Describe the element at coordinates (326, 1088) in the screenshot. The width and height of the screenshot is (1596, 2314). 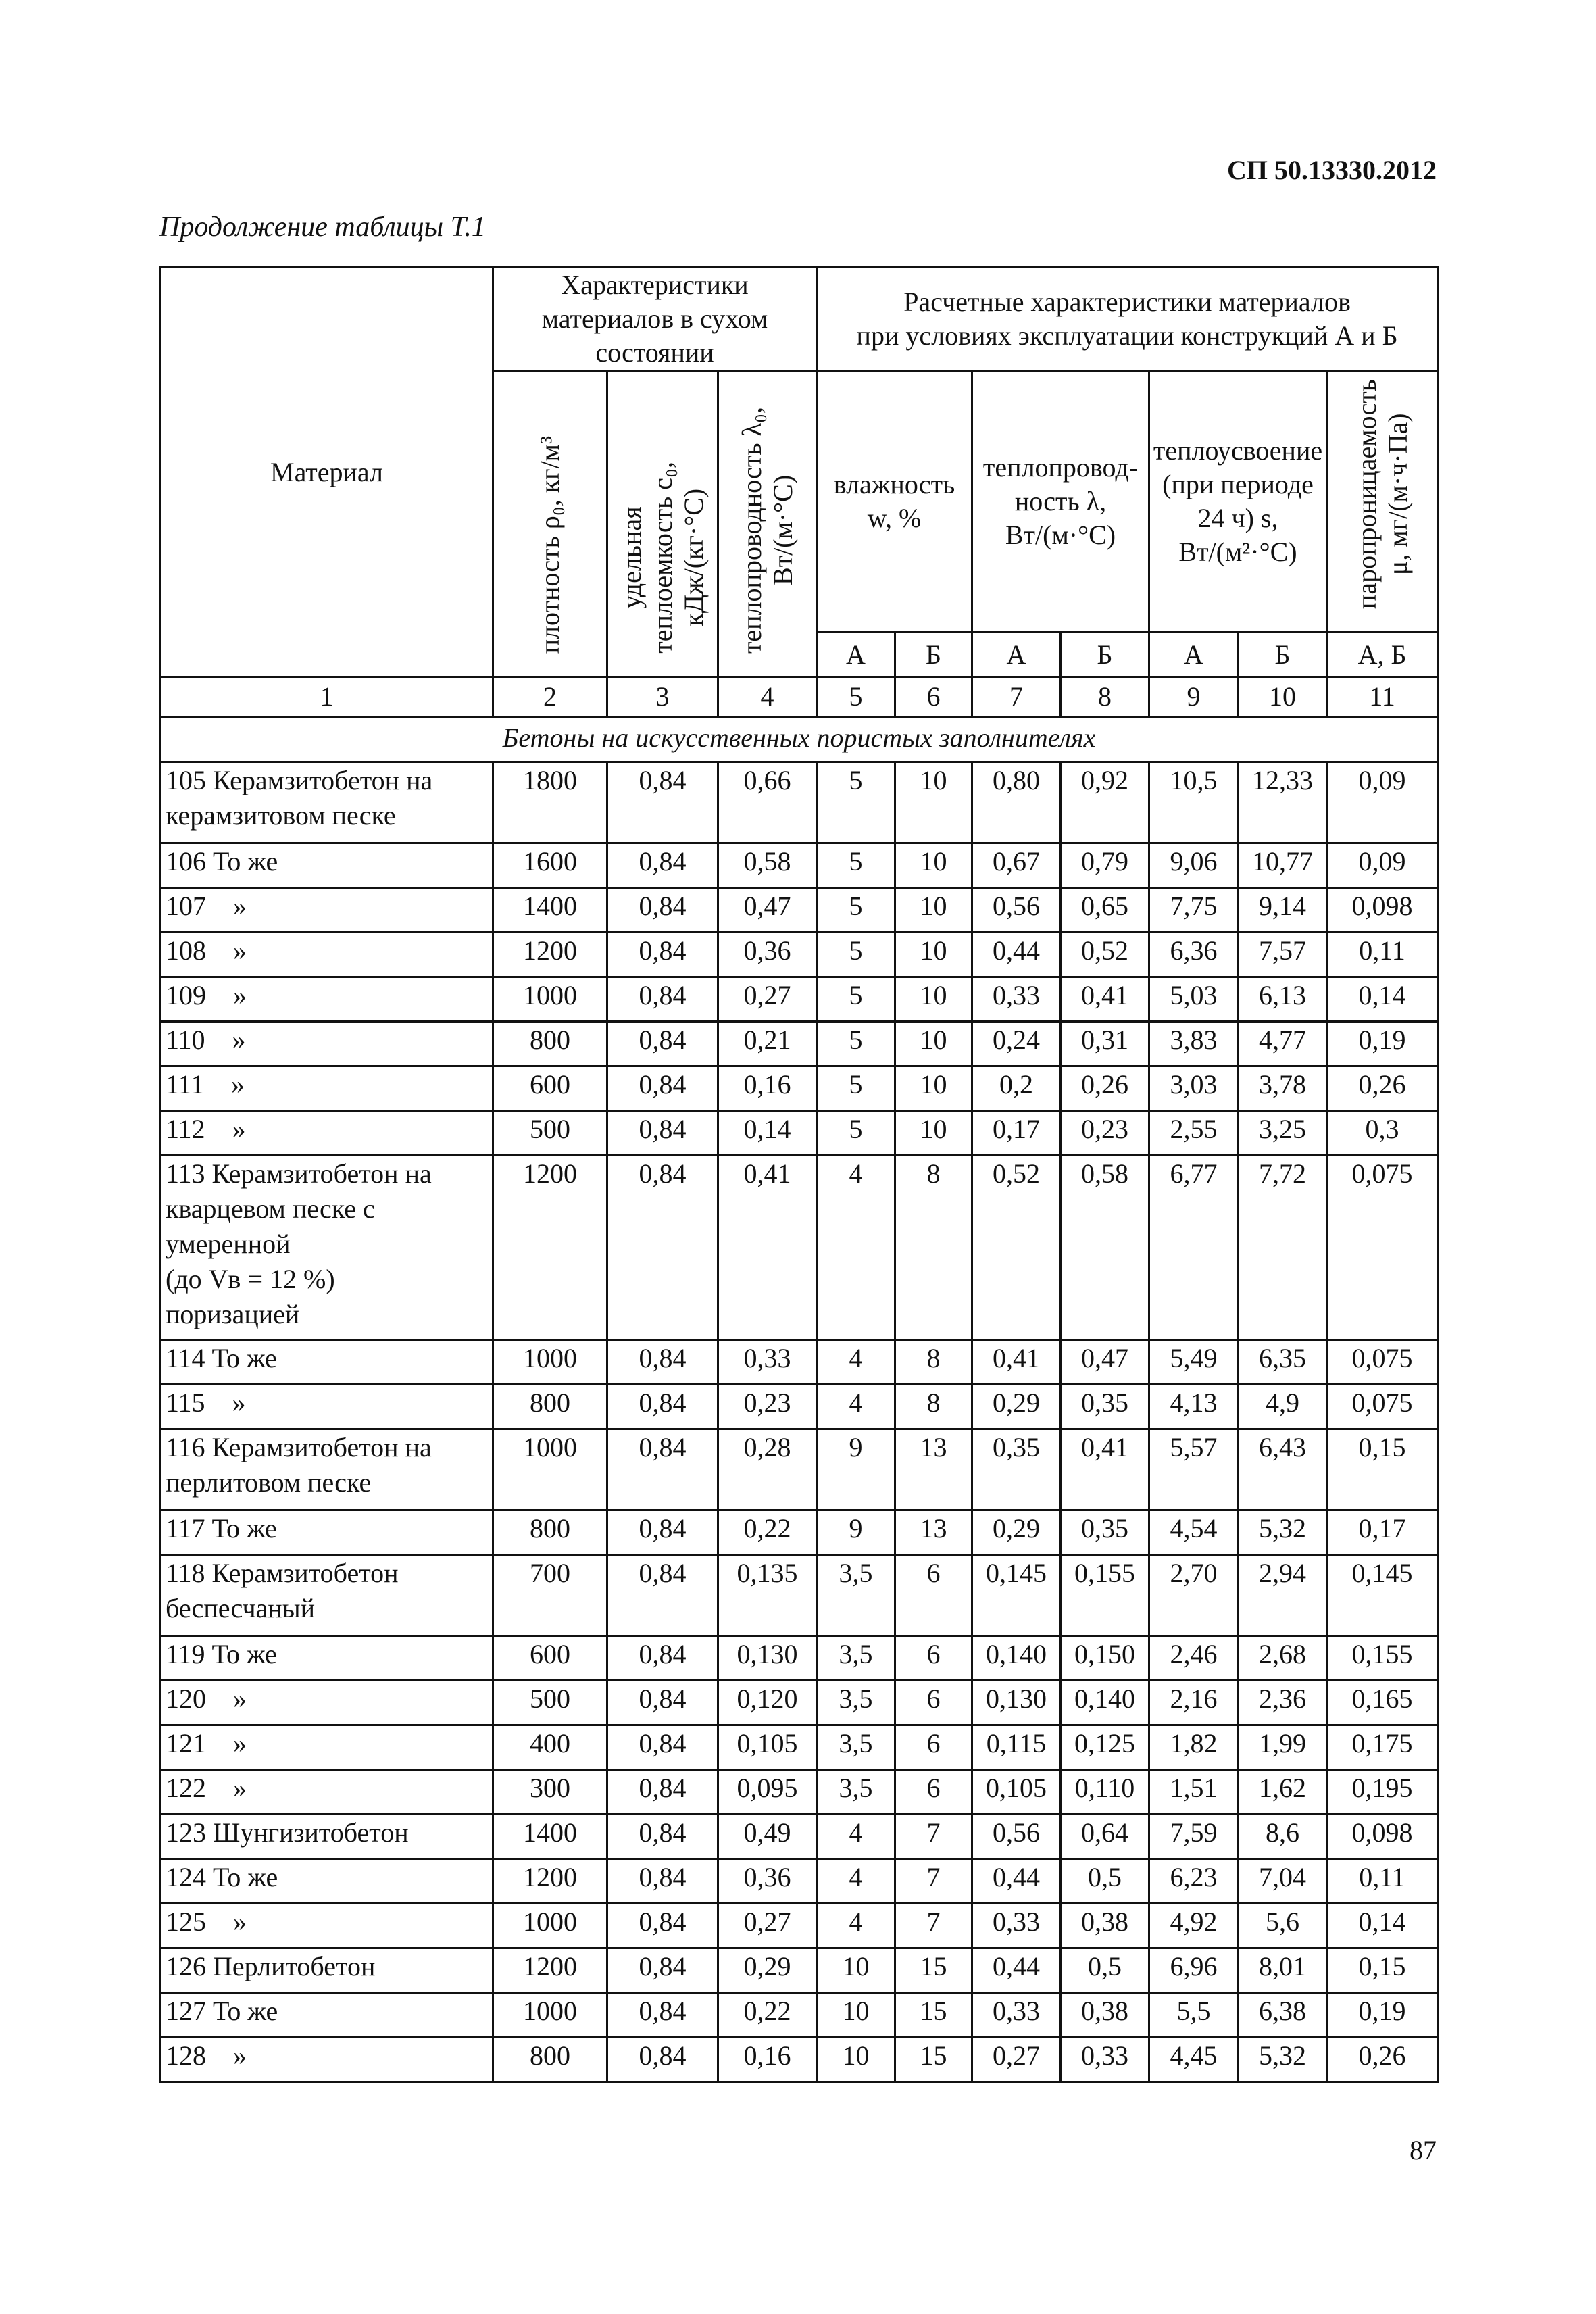
I see `material-name: 111 »` at that location.